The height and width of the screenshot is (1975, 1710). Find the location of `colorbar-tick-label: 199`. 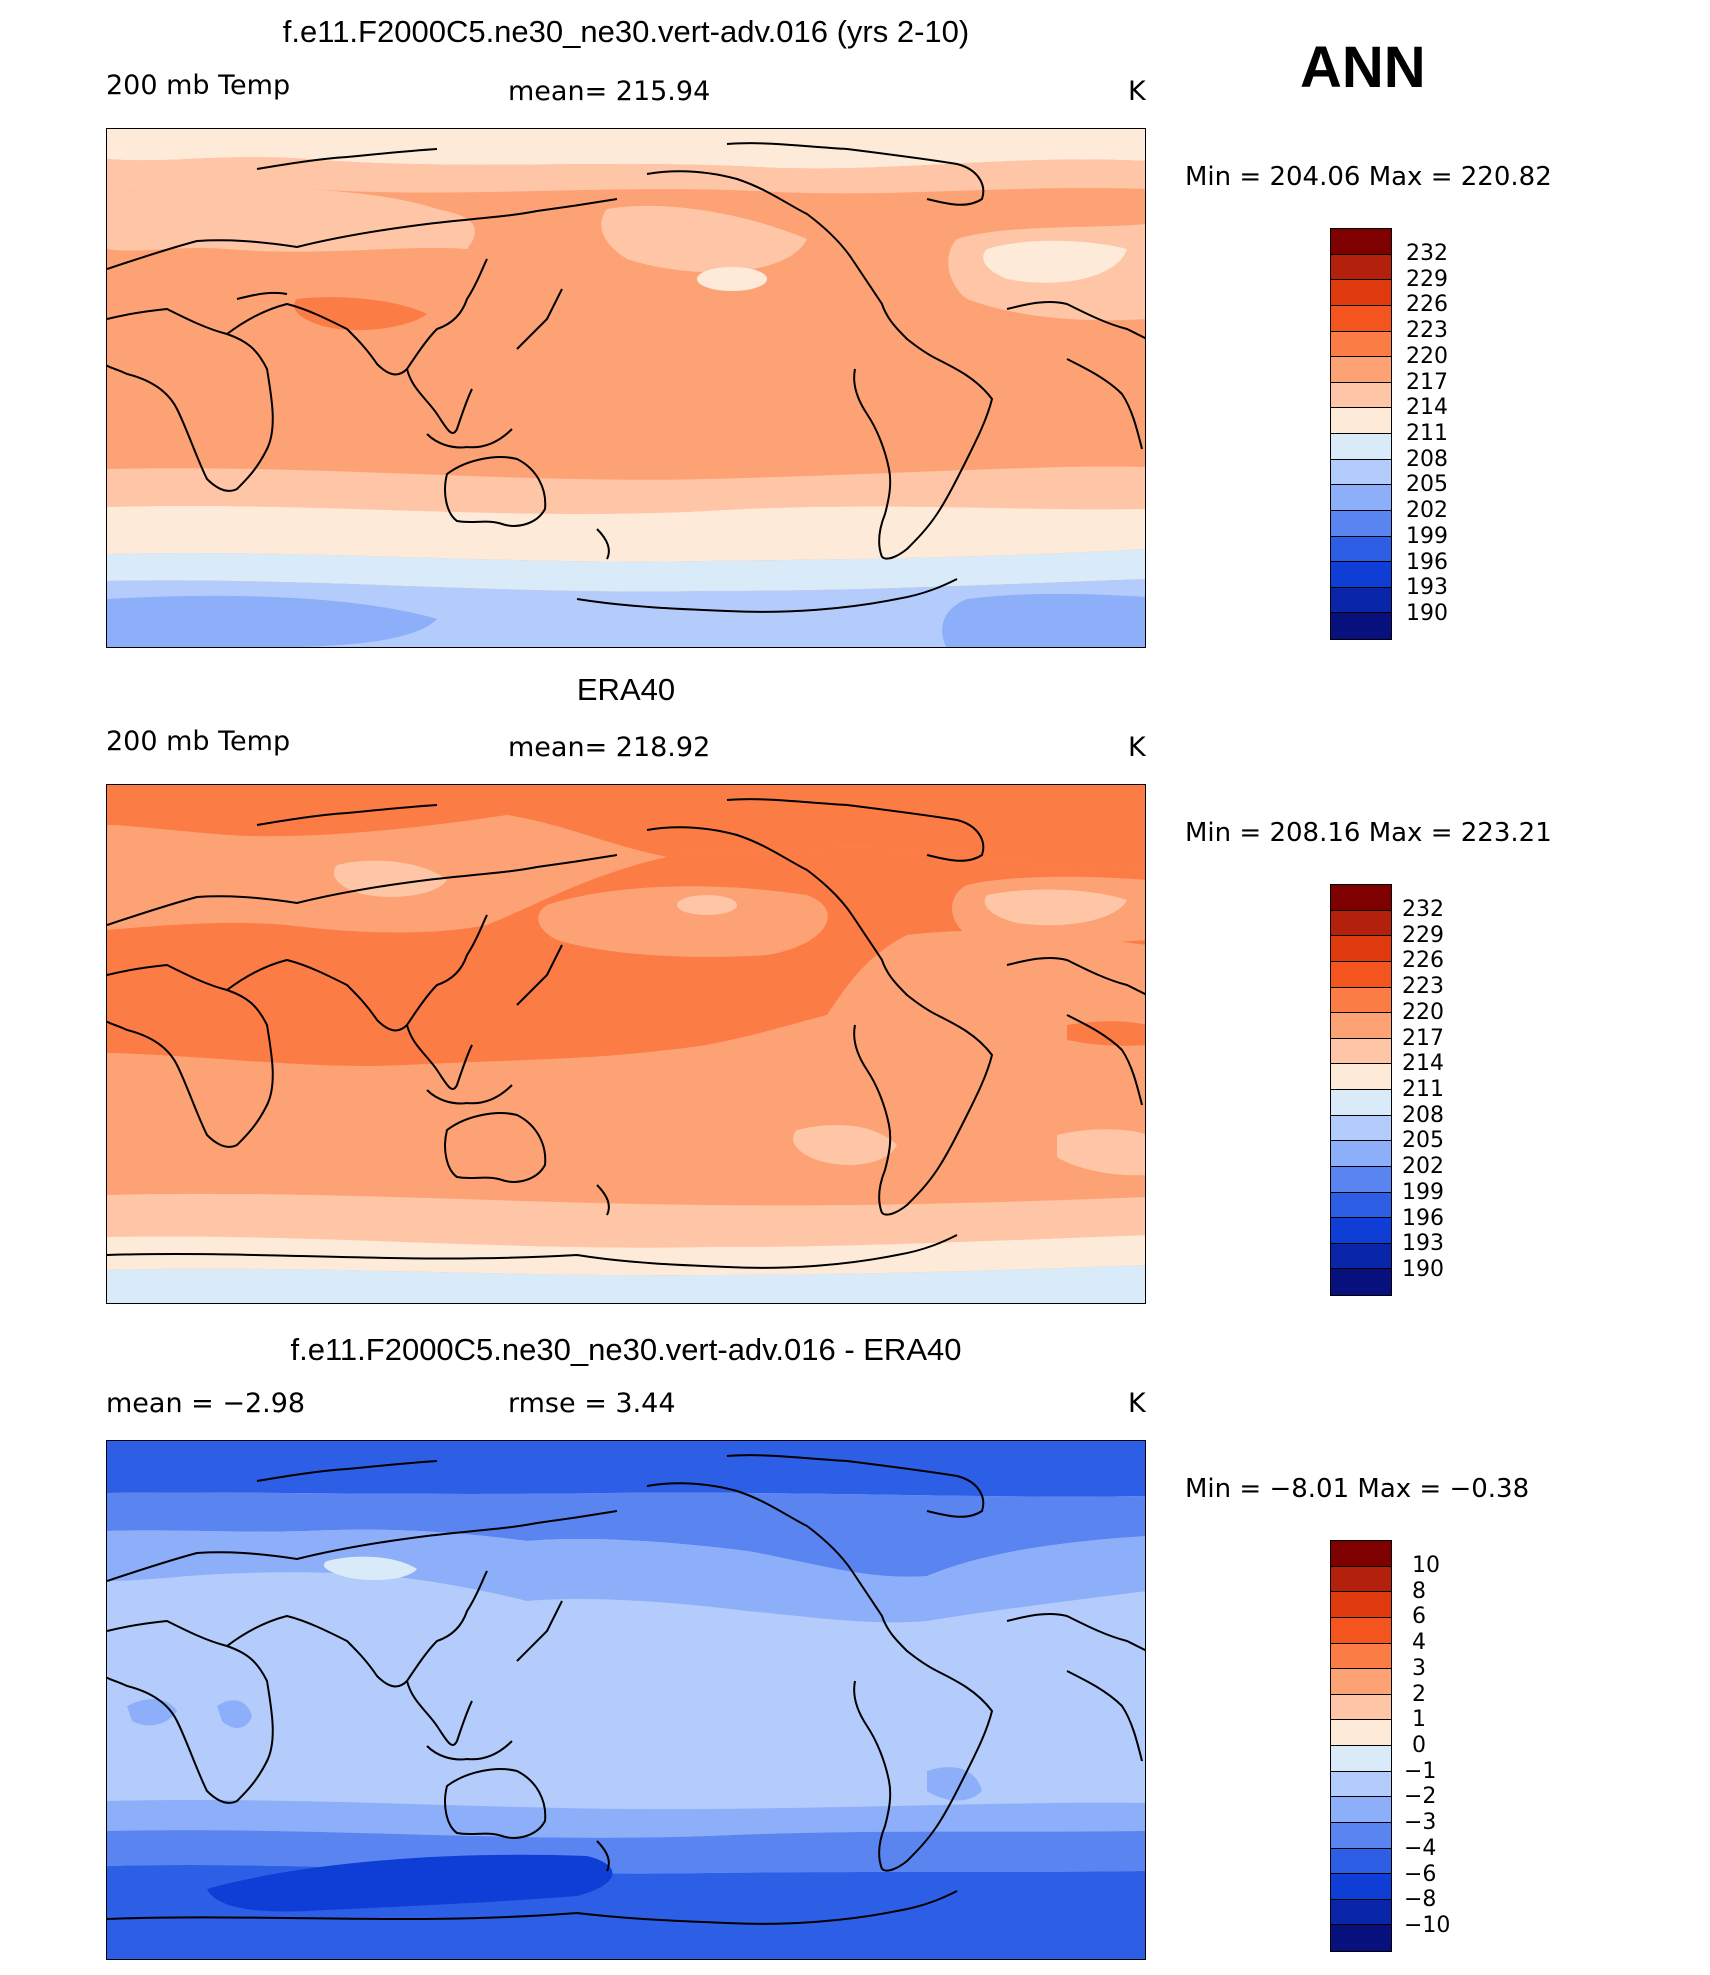

colorbar-tick-label: 199 is located at coordinates (1427, 536).